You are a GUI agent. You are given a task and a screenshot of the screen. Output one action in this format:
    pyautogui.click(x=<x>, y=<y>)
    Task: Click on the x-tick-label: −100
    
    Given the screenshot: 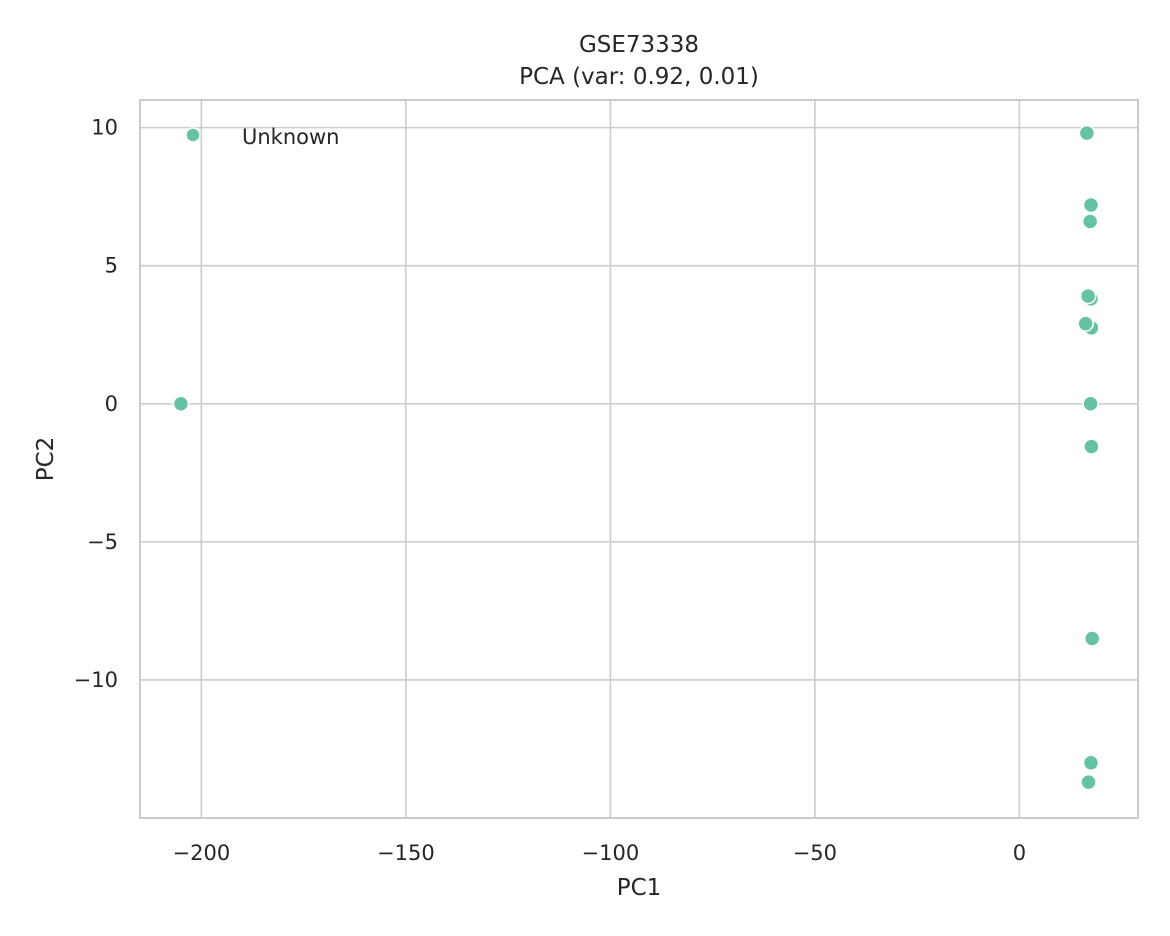 What is the action you would take?
    pyautogui.click(x=611, y=853)
    